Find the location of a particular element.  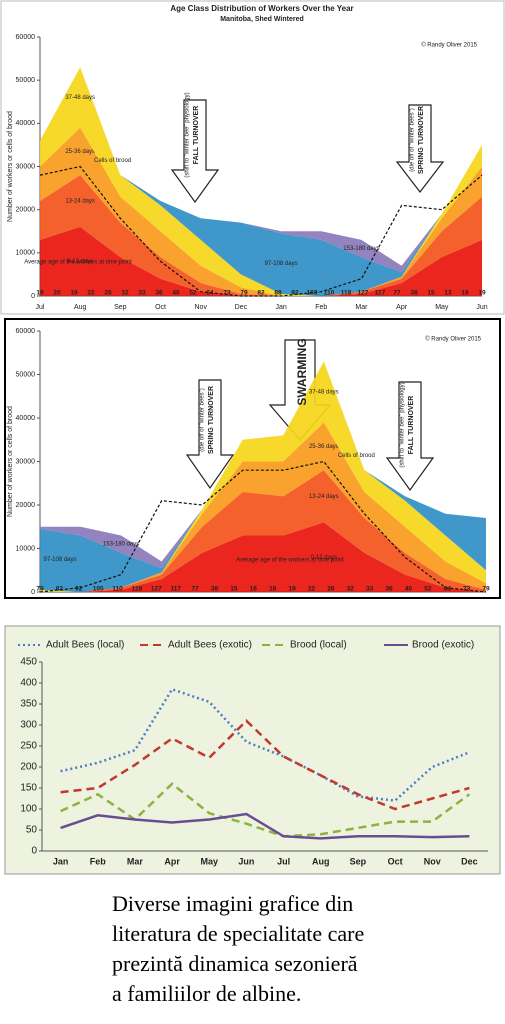

age-label: 110 is located at coordinates (117, 589).